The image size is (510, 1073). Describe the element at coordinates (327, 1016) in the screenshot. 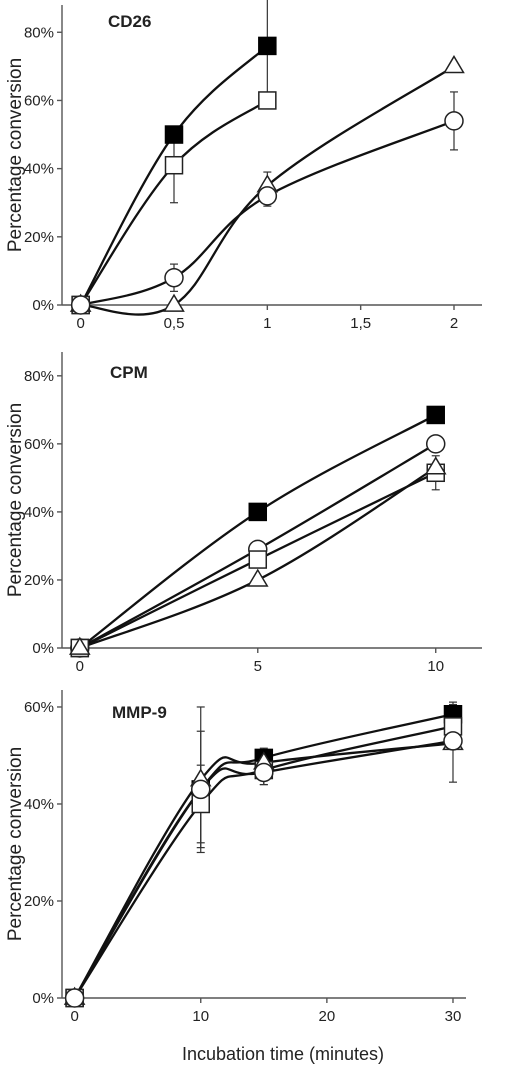

I see `x-tick-label: 20` at that location.